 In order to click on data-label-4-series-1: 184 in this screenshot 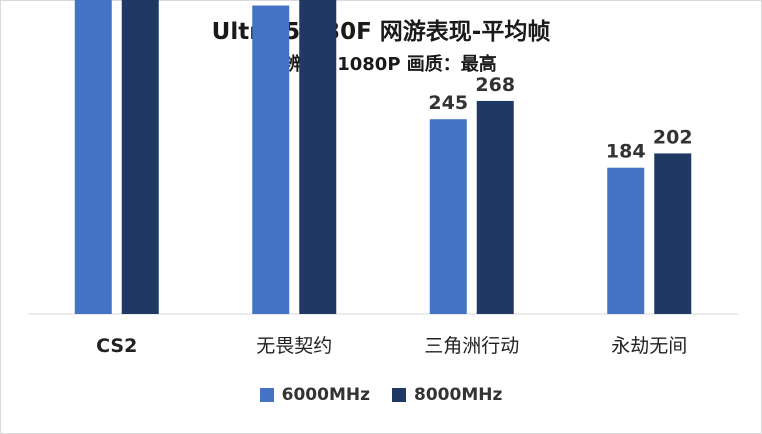, I will do `click(626, 152)`.